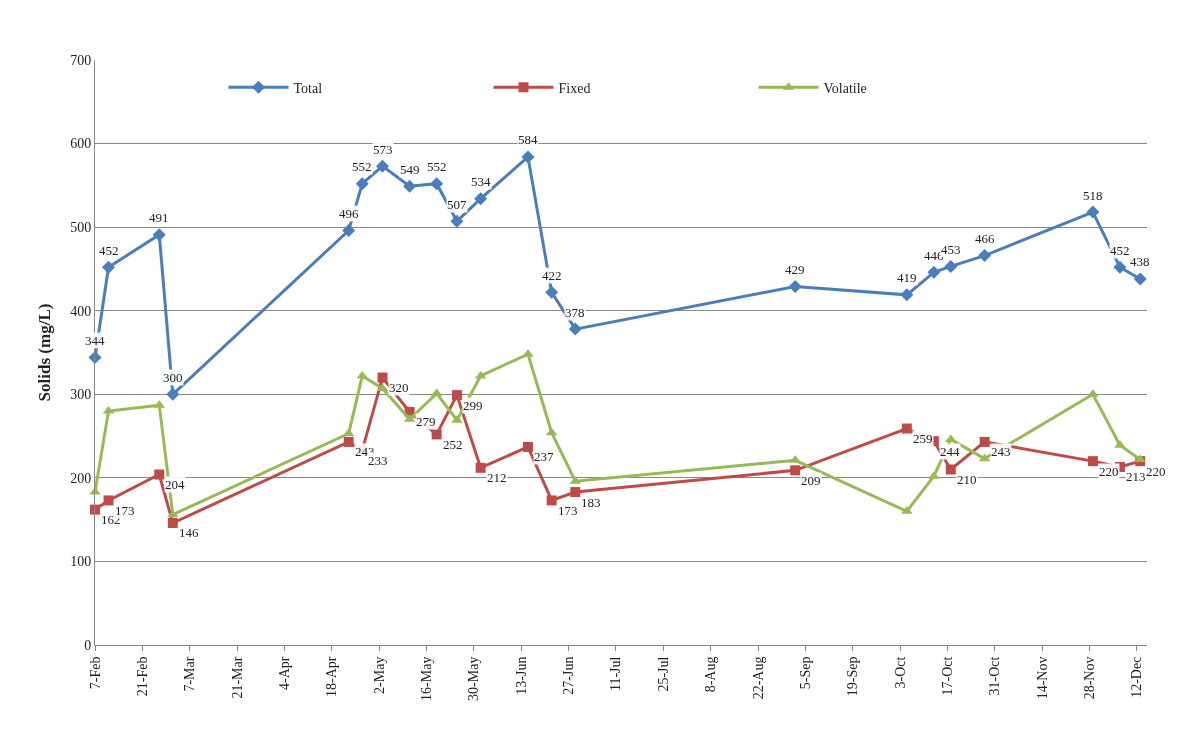 The image size is (1187, 740). Describe the element at coordinates (574, 88) in the screenshot. I see `legend-label: Fixed` at that location.